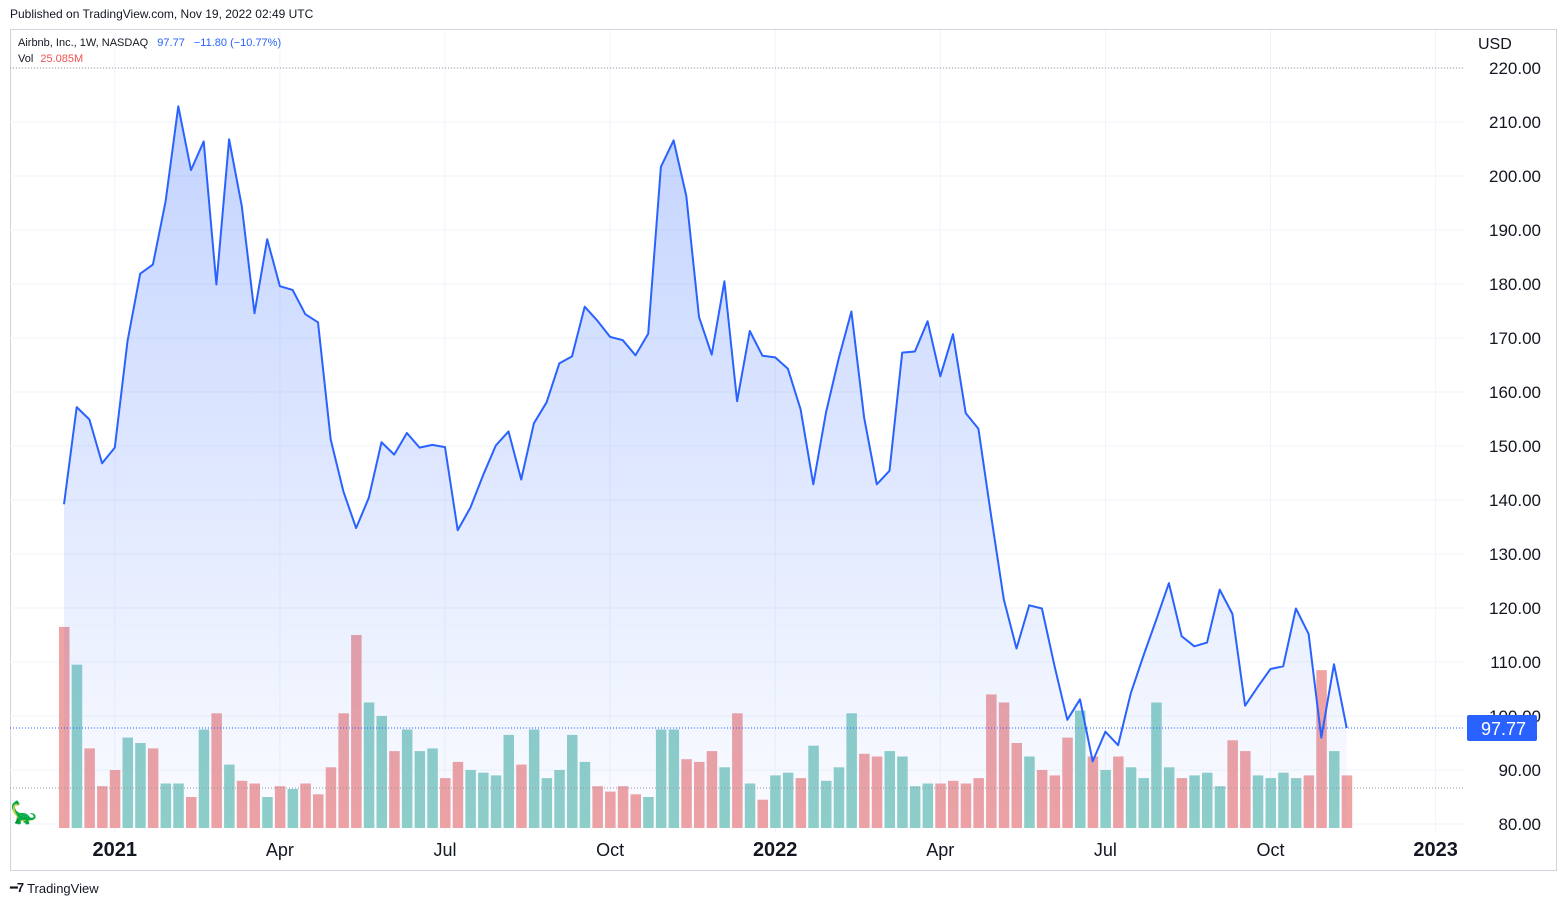  I want to click on legend-last: 97.77, so click(171, 43).